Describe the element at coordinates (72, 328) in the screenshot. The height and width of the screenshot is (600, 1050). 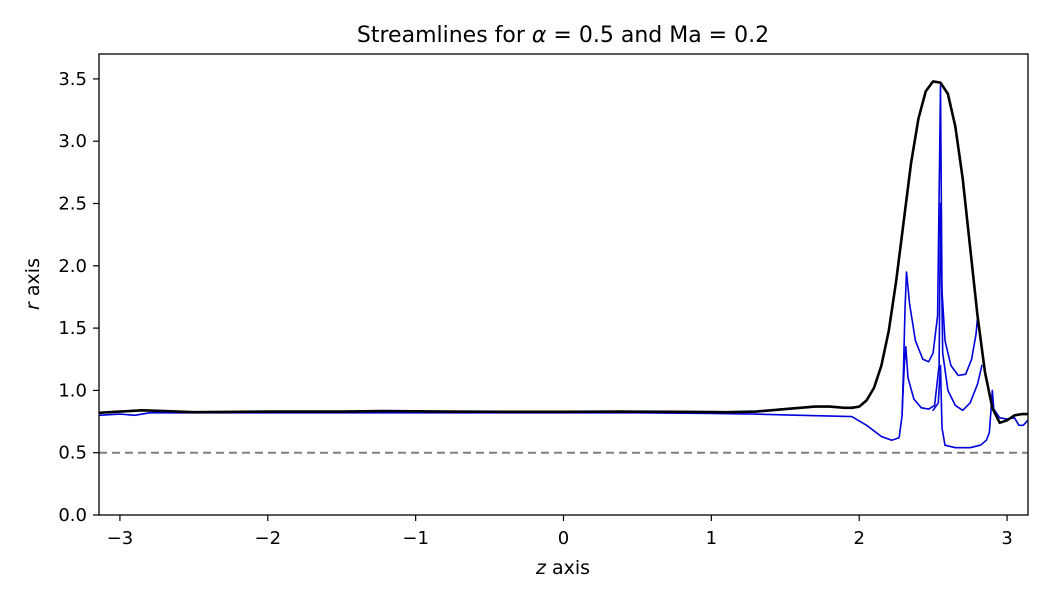
I see `y-tick-label: 1.5` at that location.